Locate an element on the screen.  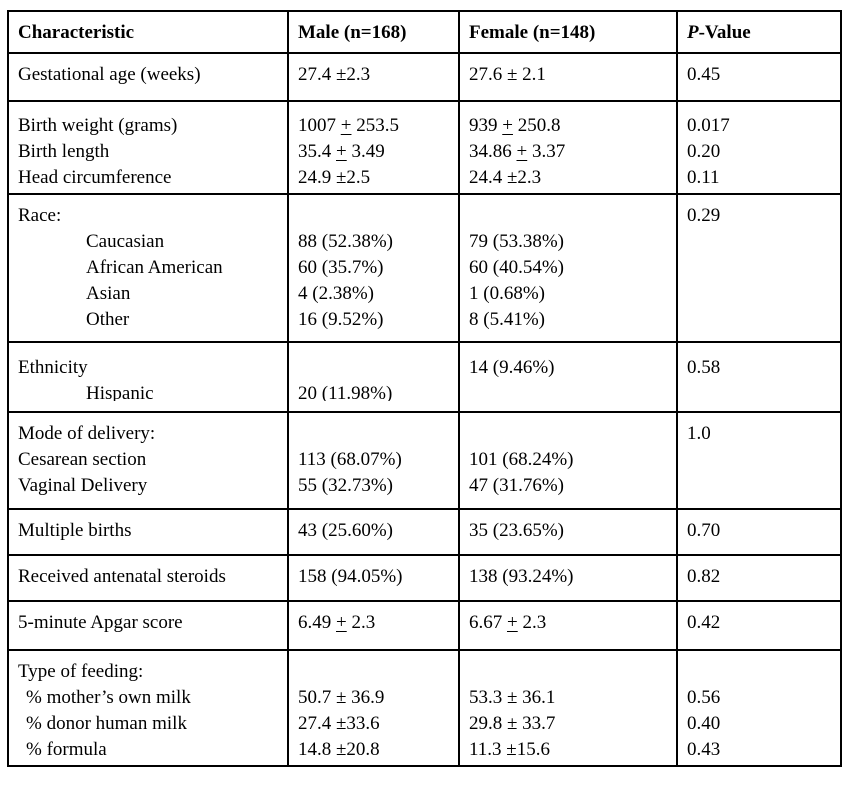
delivery-vaginal-label: Vaginal Delivery is located at coordinates (83, 485).